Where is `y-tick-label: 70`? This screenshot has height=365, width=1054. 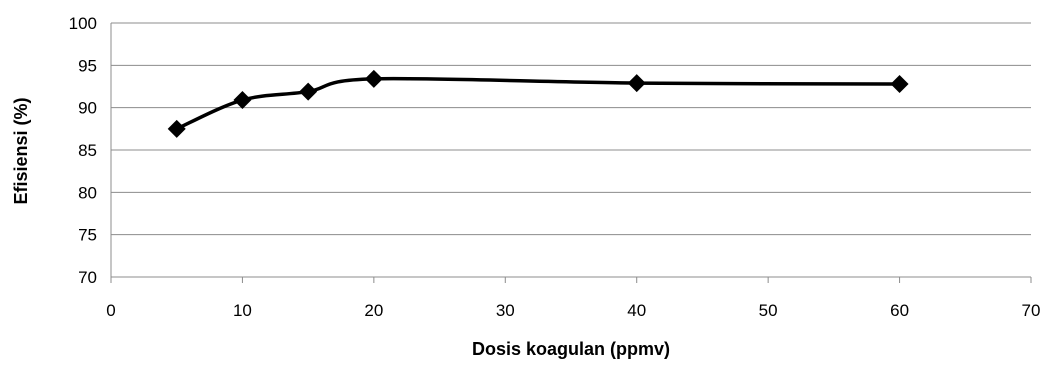
y-tick-label: 70 is located at coordinates (87, 277).